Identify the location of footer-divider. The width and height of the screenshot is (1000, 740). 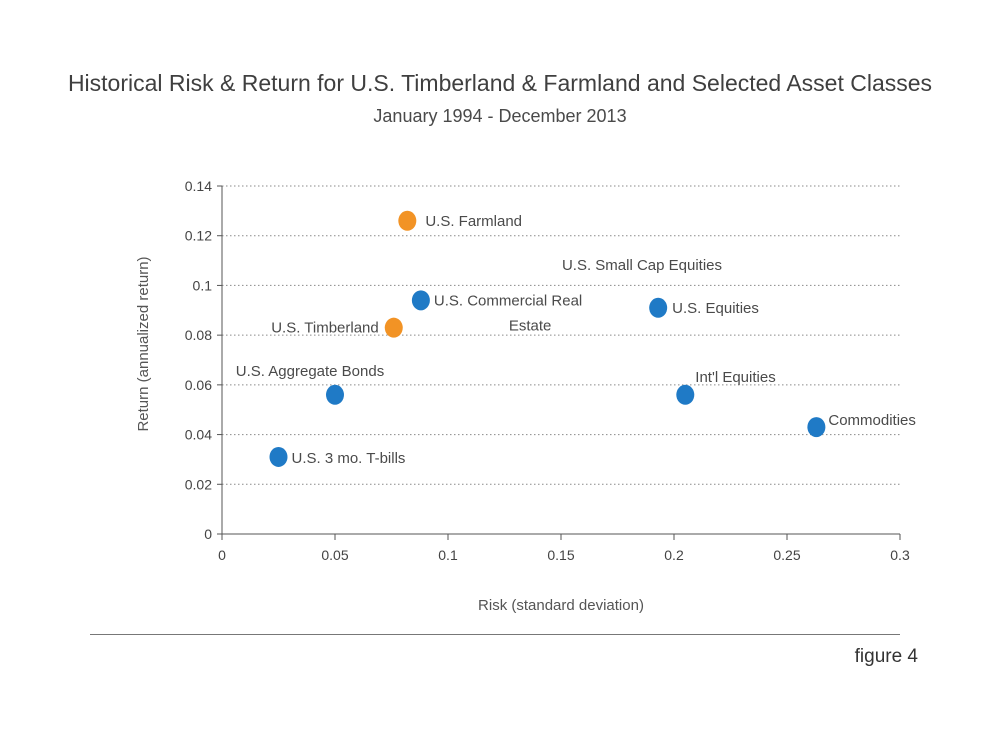
(495, 634).